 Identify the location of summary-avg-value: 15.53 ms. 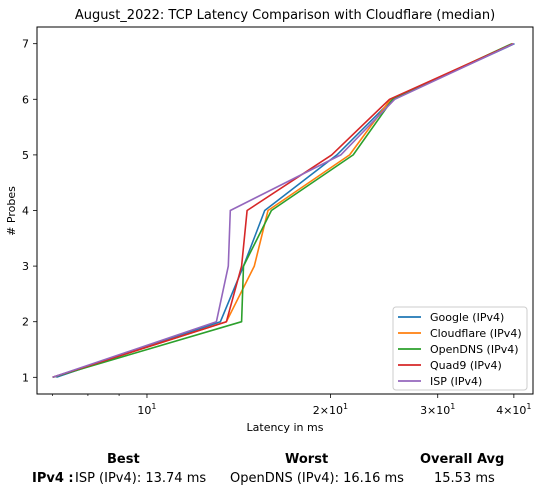
(464, 478).